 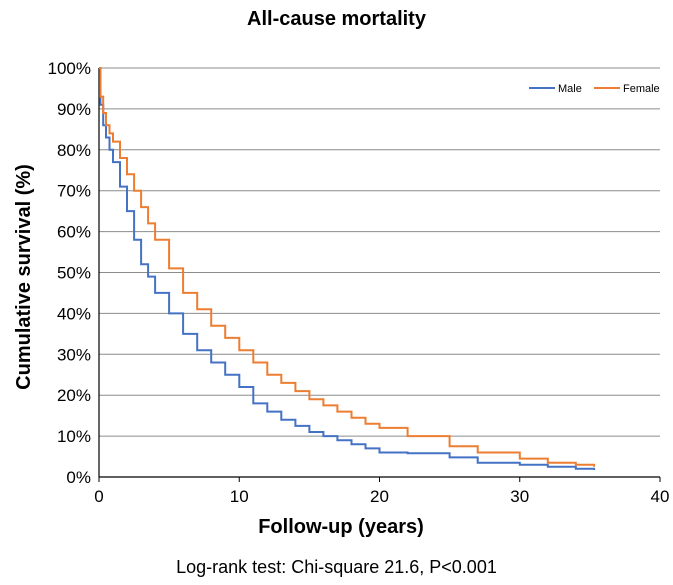 What do you see at coordinates (74, 273) in the screenshot?
I see `y-tick-label: 50%` at bounding box center [74, 273].